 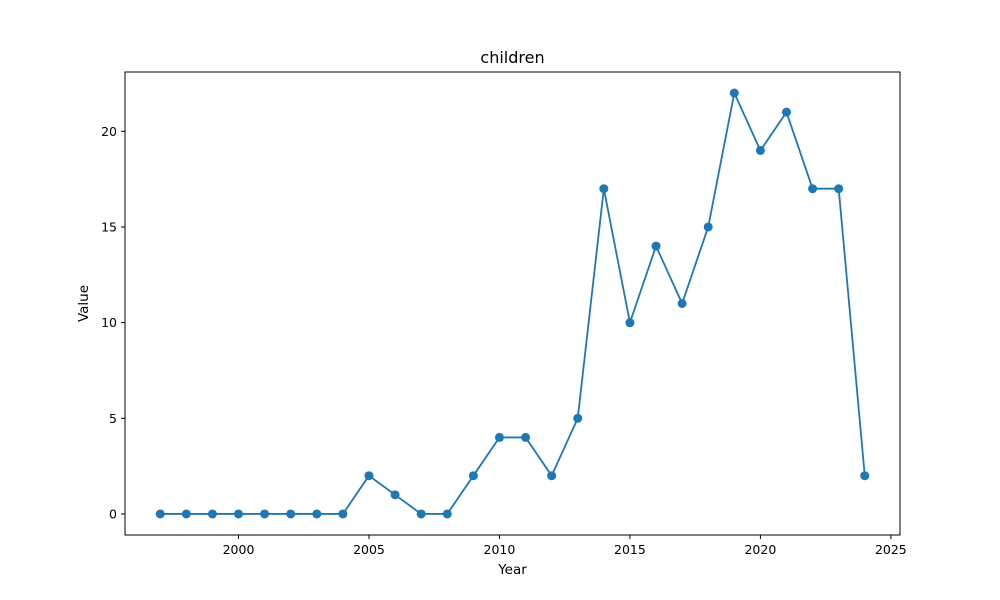 What do you see at coordinates (512, 570) in the screenshot?
I see `x-axis-label: Year` at bounding box center [512, 570].